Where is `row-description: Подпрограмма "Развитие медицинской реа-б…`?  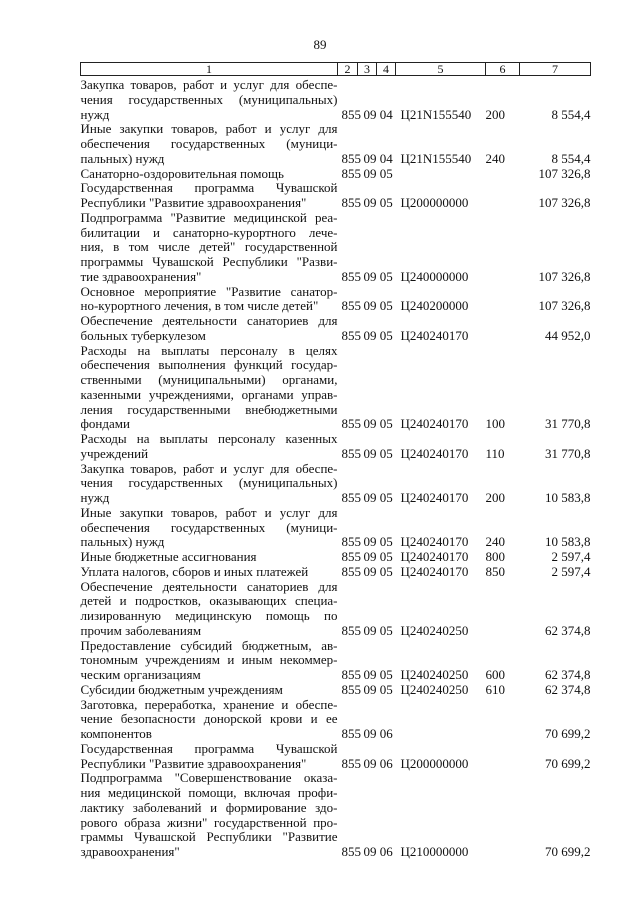 row-description: Подпрограмма "Развитие медицинской реа-б… is located at coordinates (209, 247).